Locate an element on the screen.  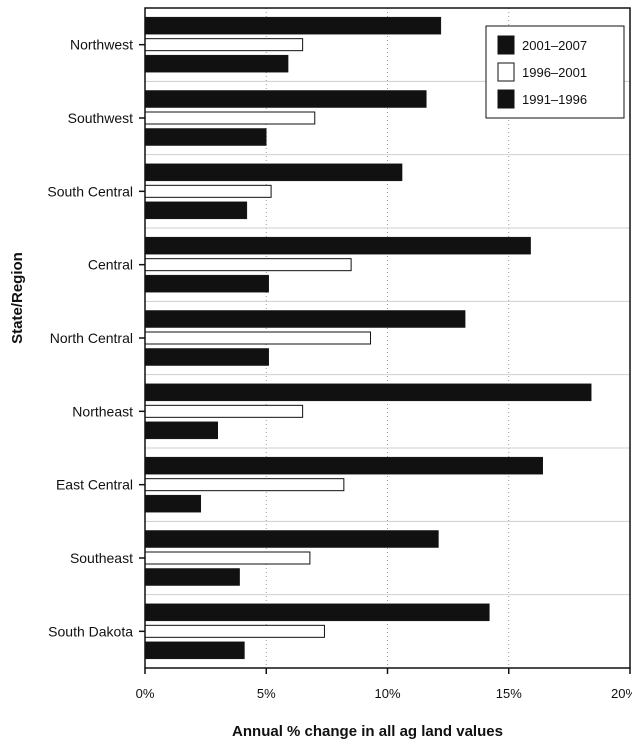
x-axis-title: Annual % change in all ag land values is located at coordinates (367, 731).